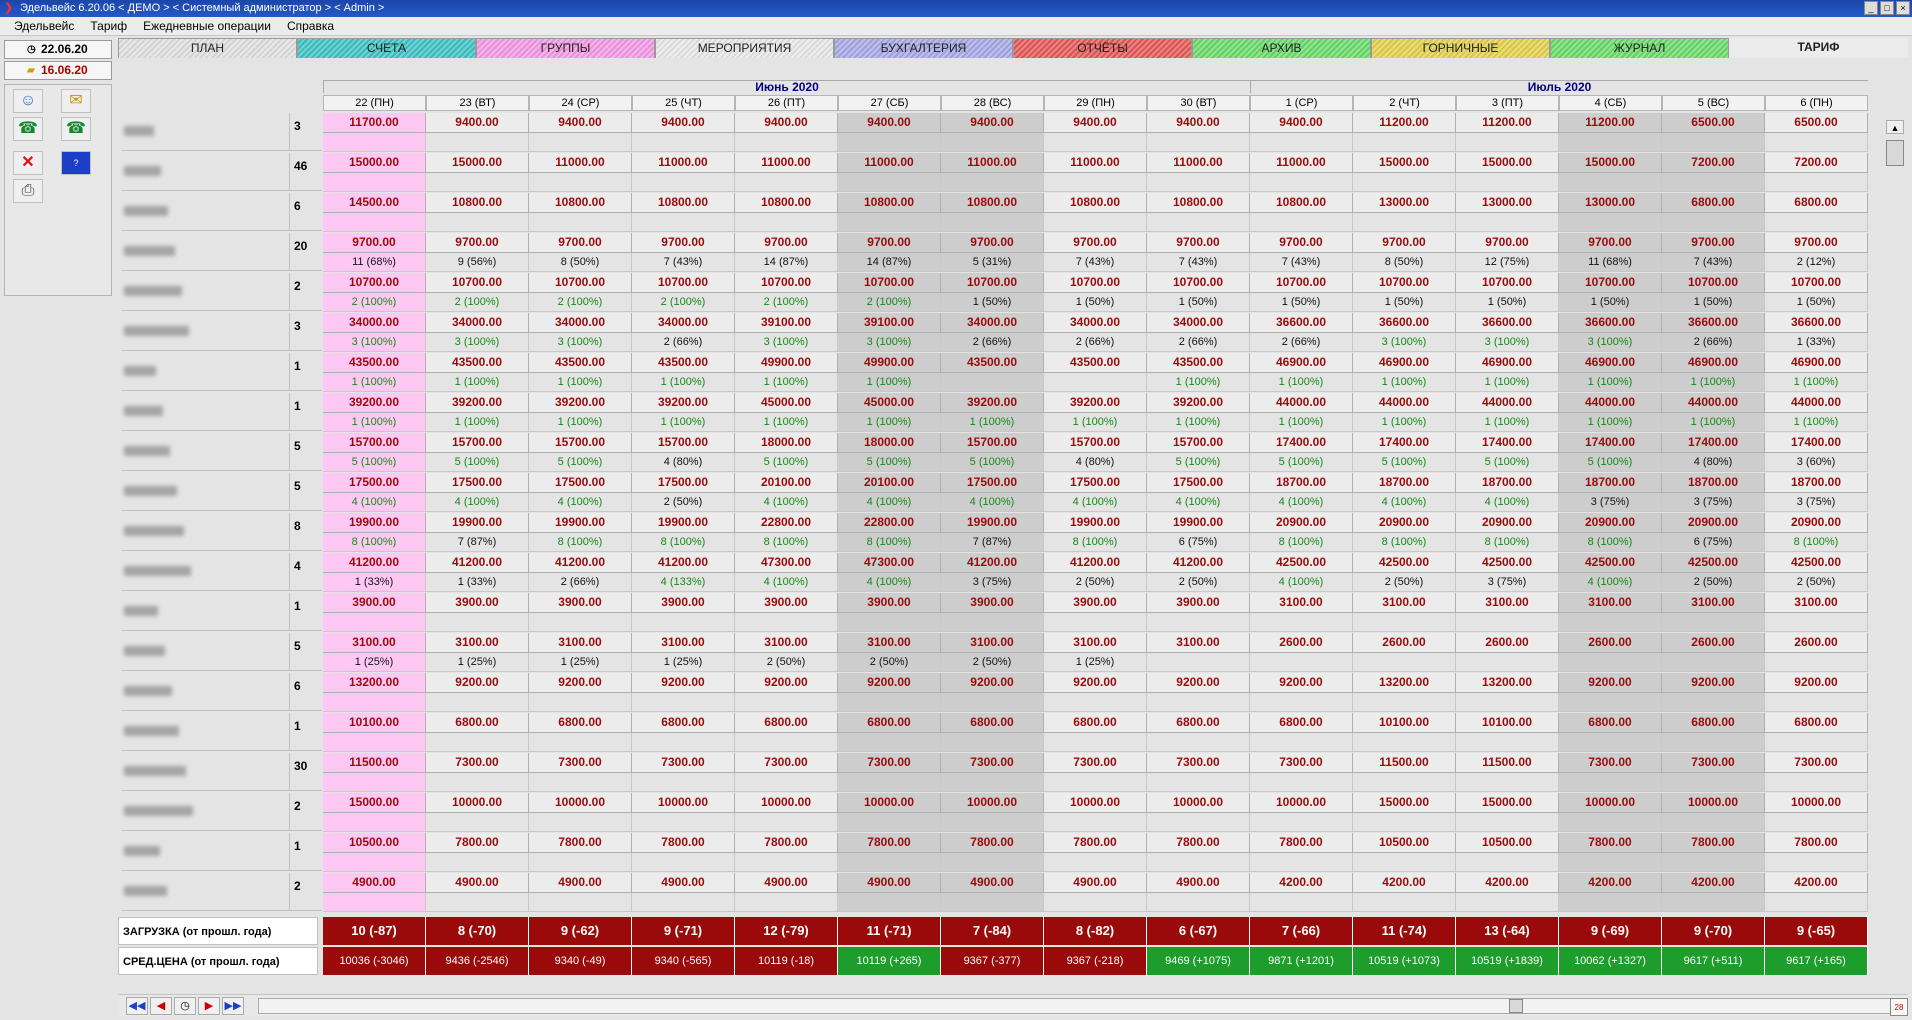 The height and width of the screenshot is (1020, 1912). I want to click on price-cell: 18700.00, so click(1507, 483).